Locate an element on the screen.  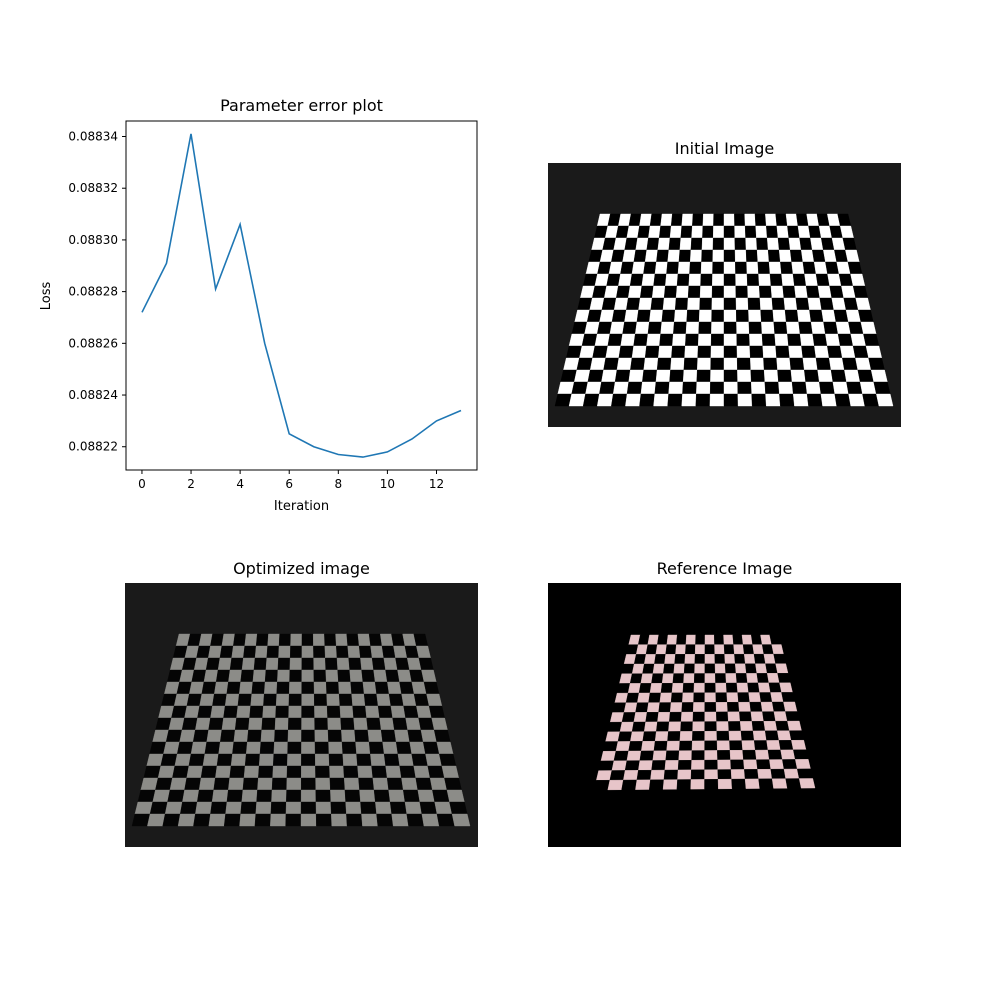
initial-image-svg is located at coordinates (724, 295).